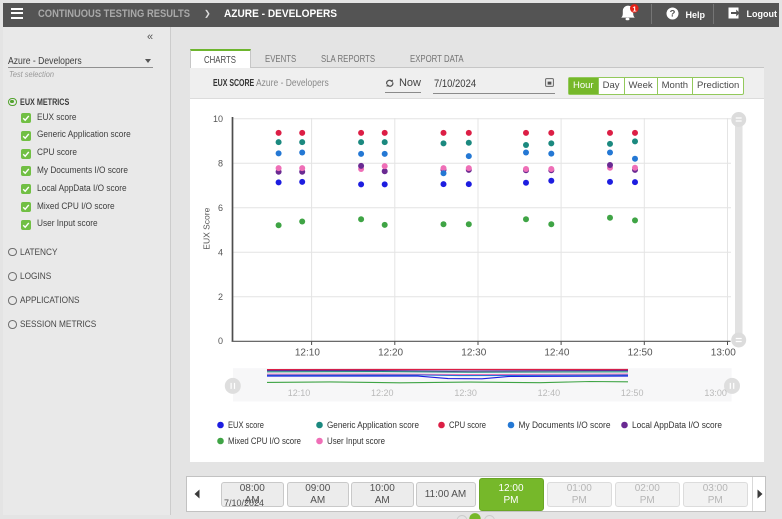 The height and width of the screenshot is (519, 782). Describe the element at coordinates (207, 228) in the screenshot. I see `svg-text: EUX Score` at that location.